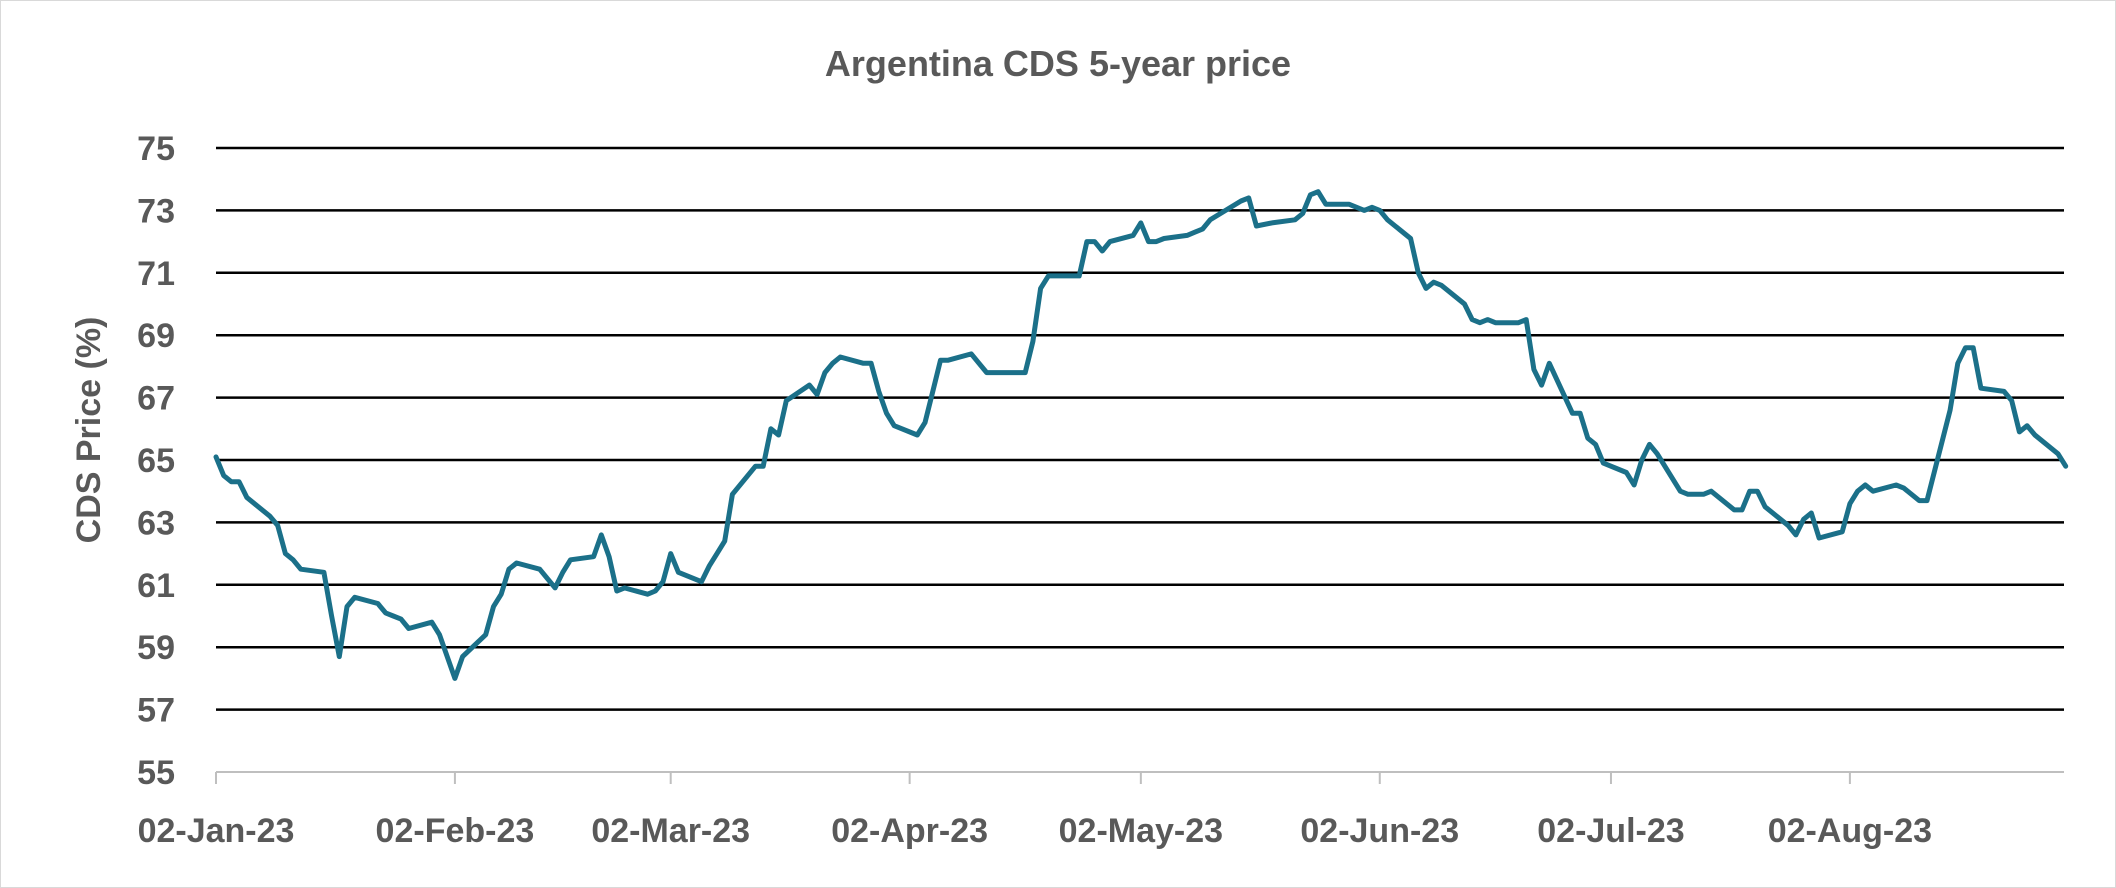  I want to click on y-tick-label: 57, so click(156, 711).